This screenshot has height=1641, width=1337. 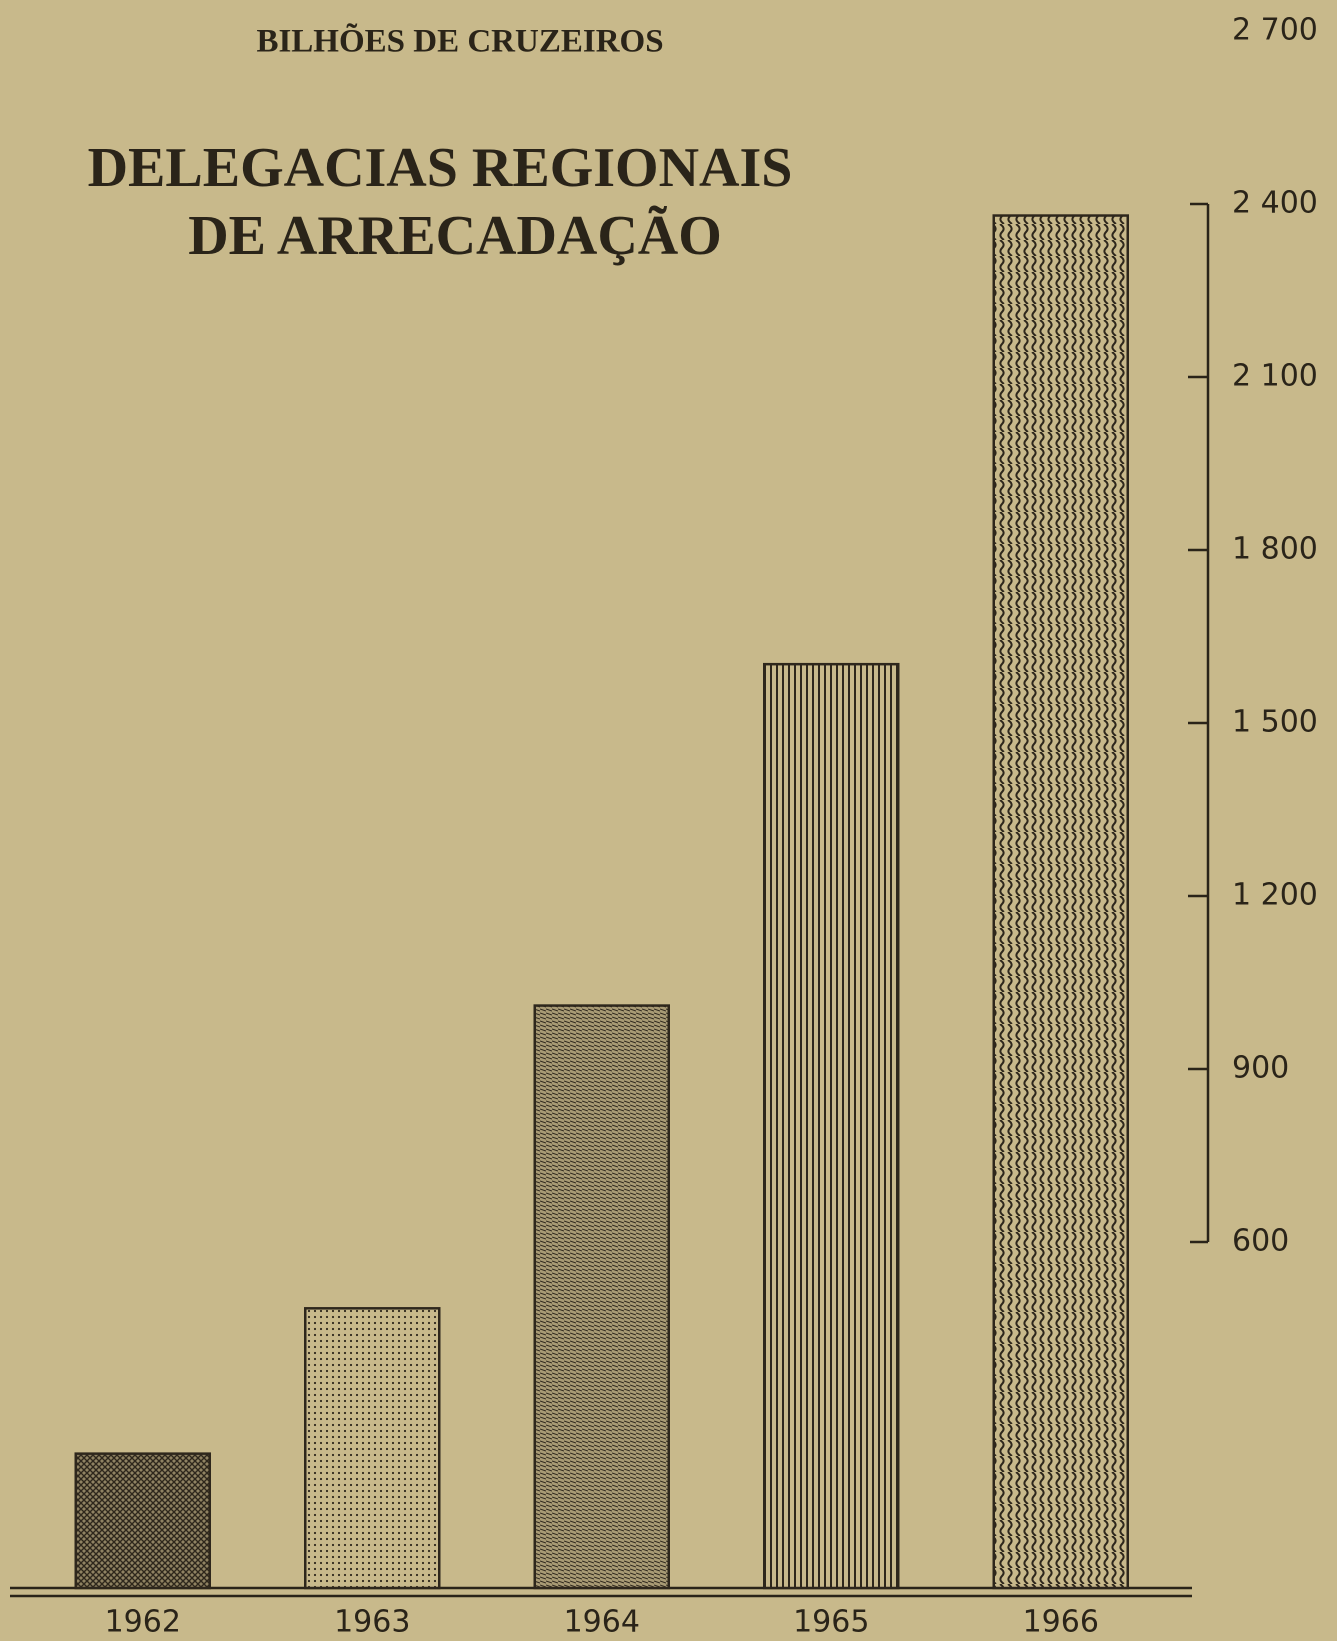 I want to click on y-tick-label: 600, so click(x=1260, y=1241).